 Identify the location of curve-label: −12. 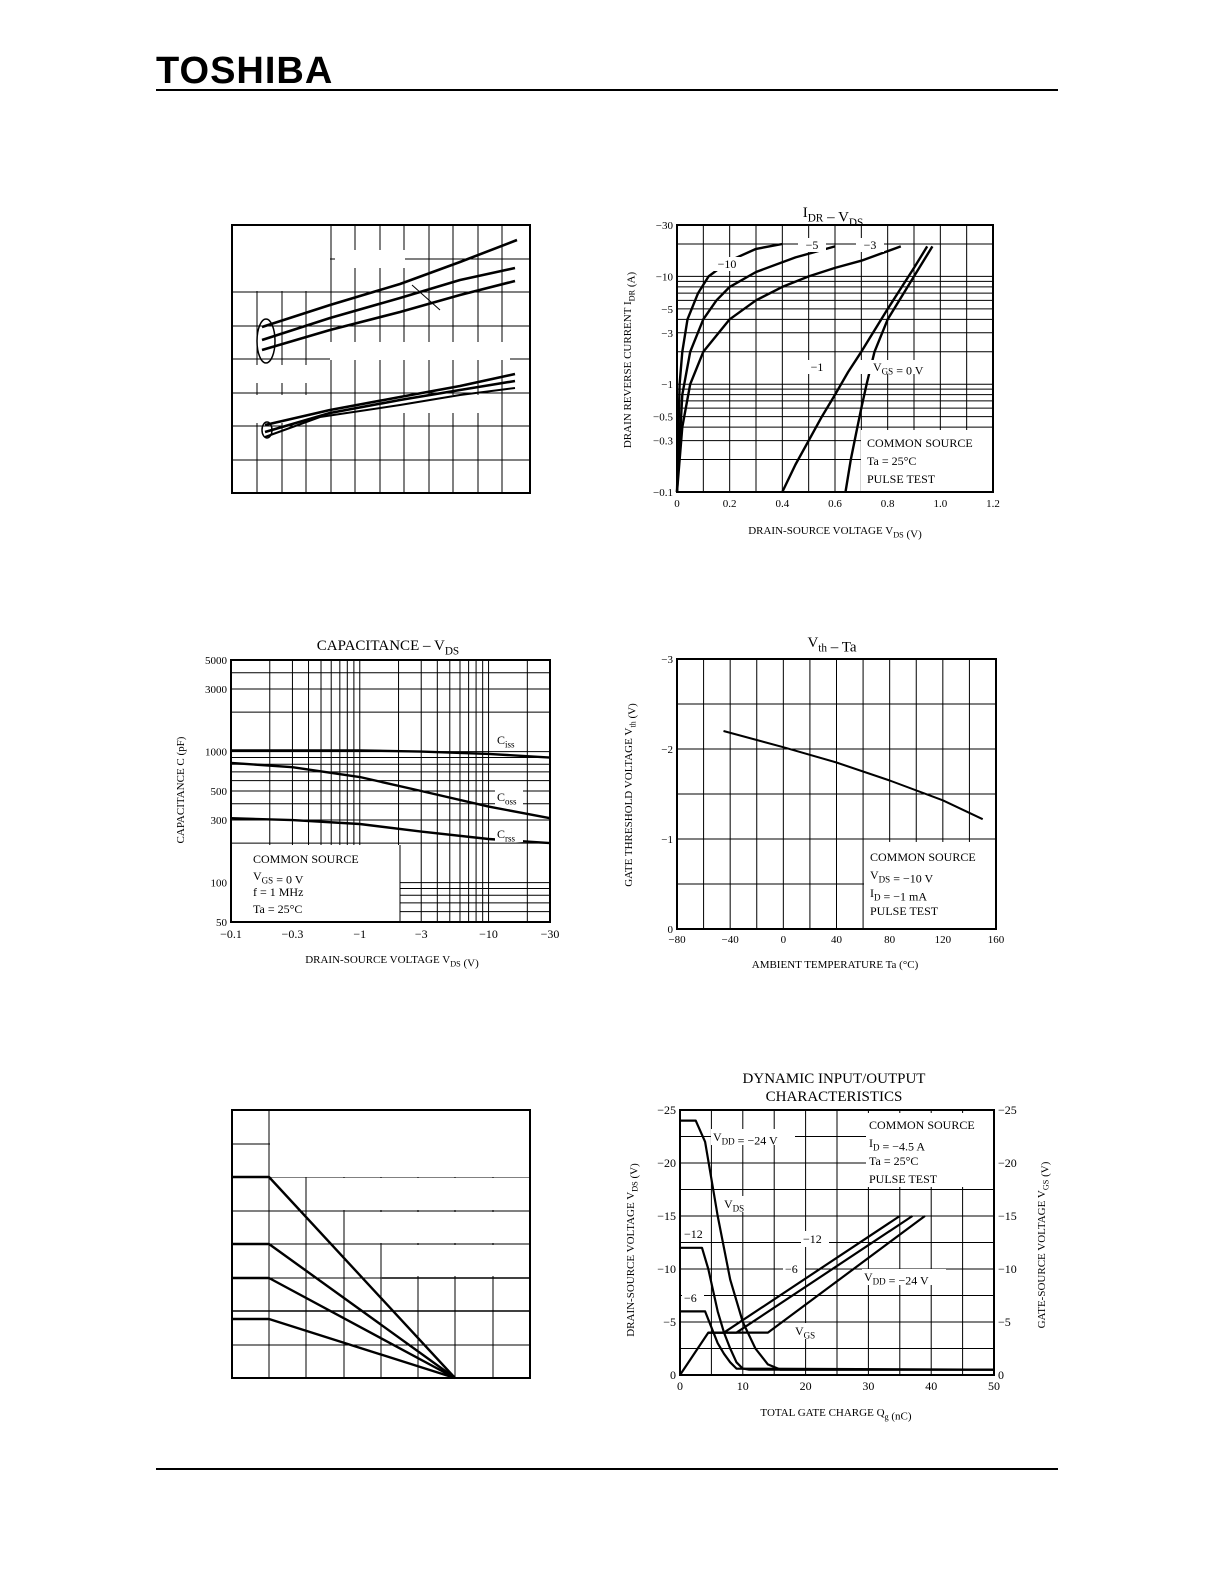
(812, 1239).